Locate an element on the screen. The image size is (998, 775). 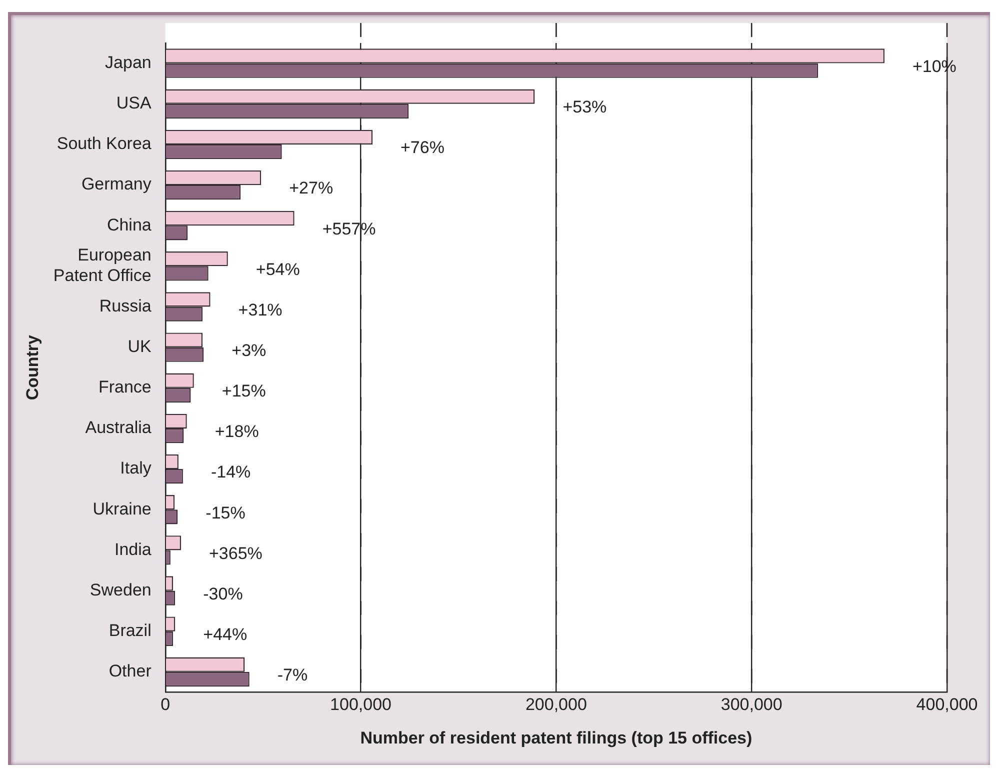
y-tick-label: Sweden is located at coordinates (121, 590).